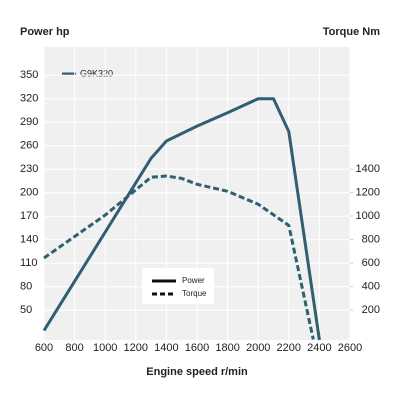 Image resolution: width=400 pixels, height=400 pixels. Describe the element at coordinates (105, 348) in the screenshot. I see `x-tick-label: 1000` at that location.